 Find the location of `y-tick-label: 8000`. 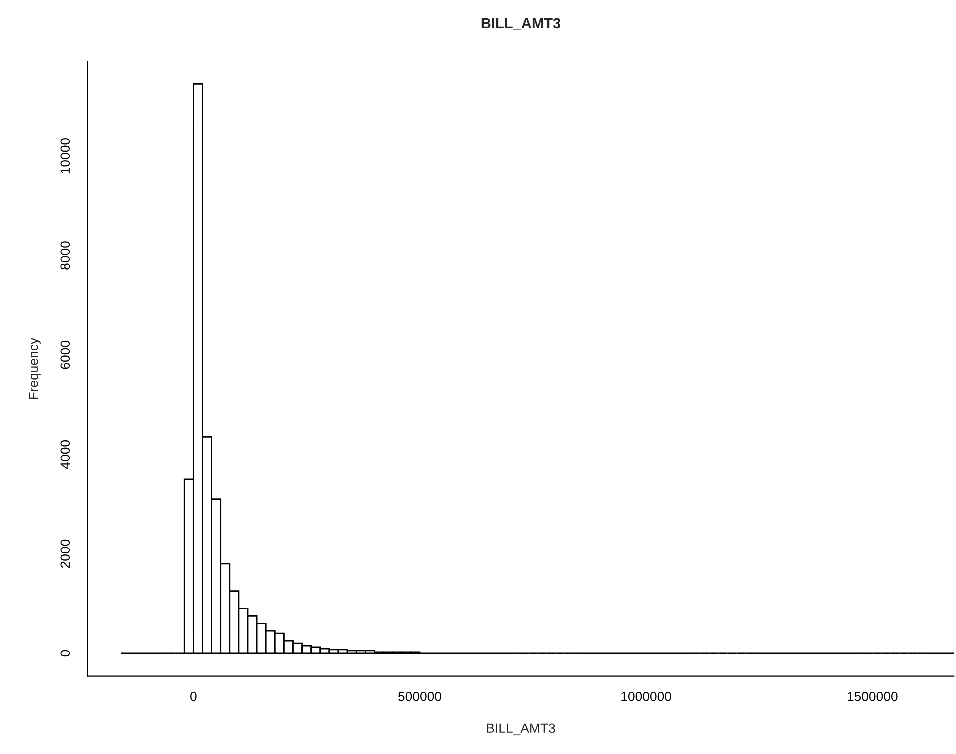

y-tick-label: 8000 is located at coordinates (65, 256).